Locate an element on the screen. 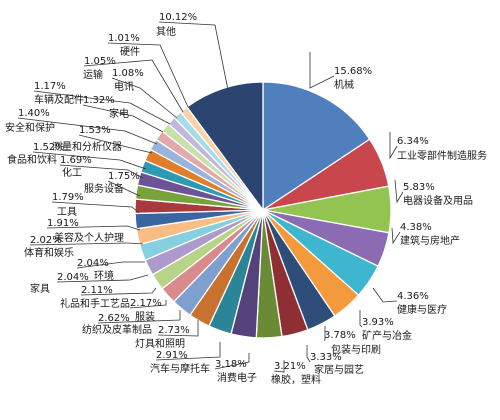 The height and width of the screenshot is (420, 500). slice-name-label-15: 家具 is located at coordinates (40, 288).